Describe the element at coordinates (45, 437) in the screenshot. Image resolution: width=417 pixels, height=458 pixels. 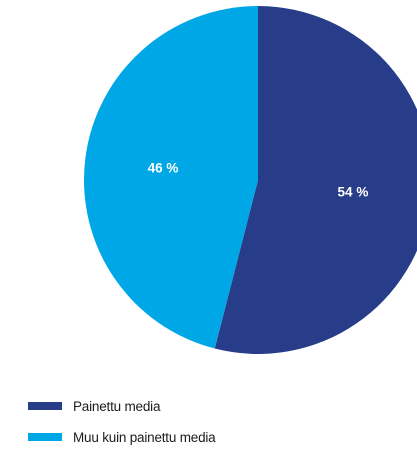
I see `legend-swatch-muu-kuin-painettu-media` at that location.